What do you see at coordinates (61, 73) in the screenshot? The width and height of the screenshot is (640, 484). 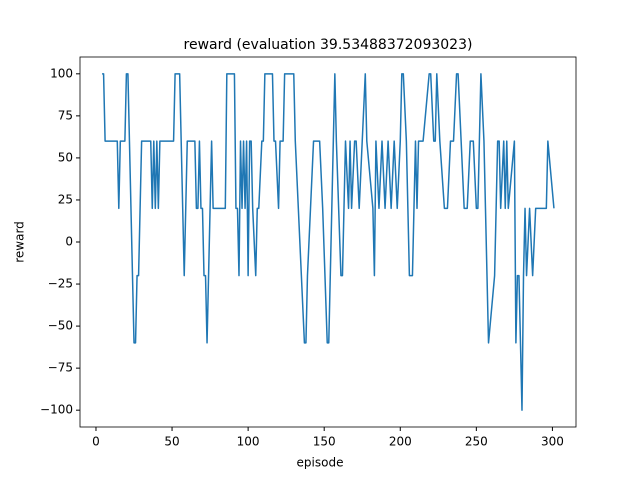 I see `y-tick-label: 100` at bounding box center [61, 73].